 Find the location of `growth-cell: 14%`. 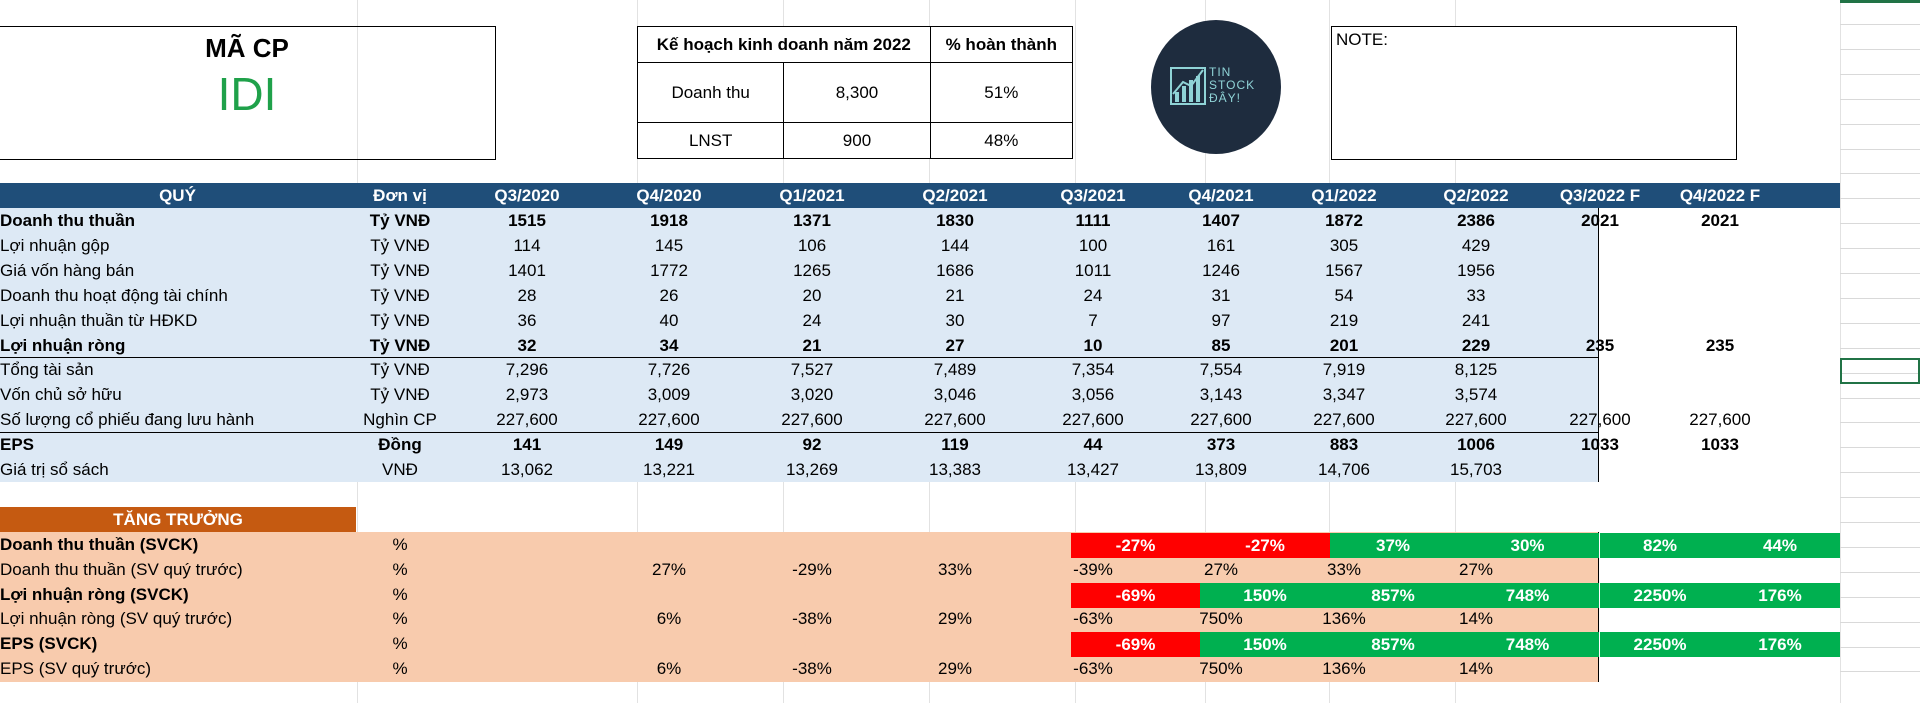

growth-cell: 14% is located at coordinates (1476, 668).